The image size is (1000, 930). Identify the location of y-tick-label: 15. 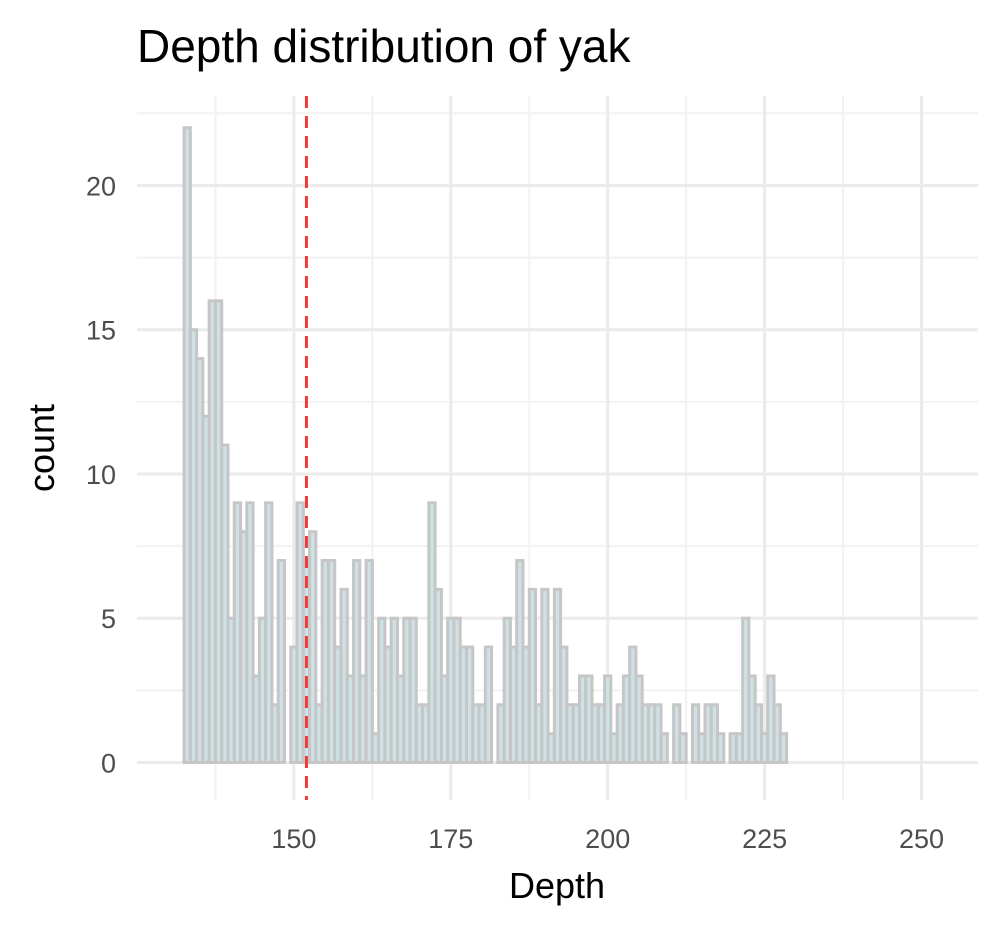
(101, 331).